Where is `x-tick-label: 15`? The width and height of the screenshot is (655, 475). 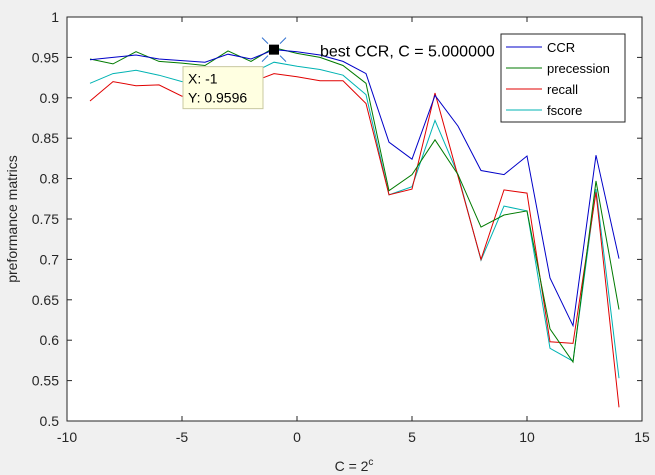 x-tick-label: 15 is located at coordinates (642, 437).